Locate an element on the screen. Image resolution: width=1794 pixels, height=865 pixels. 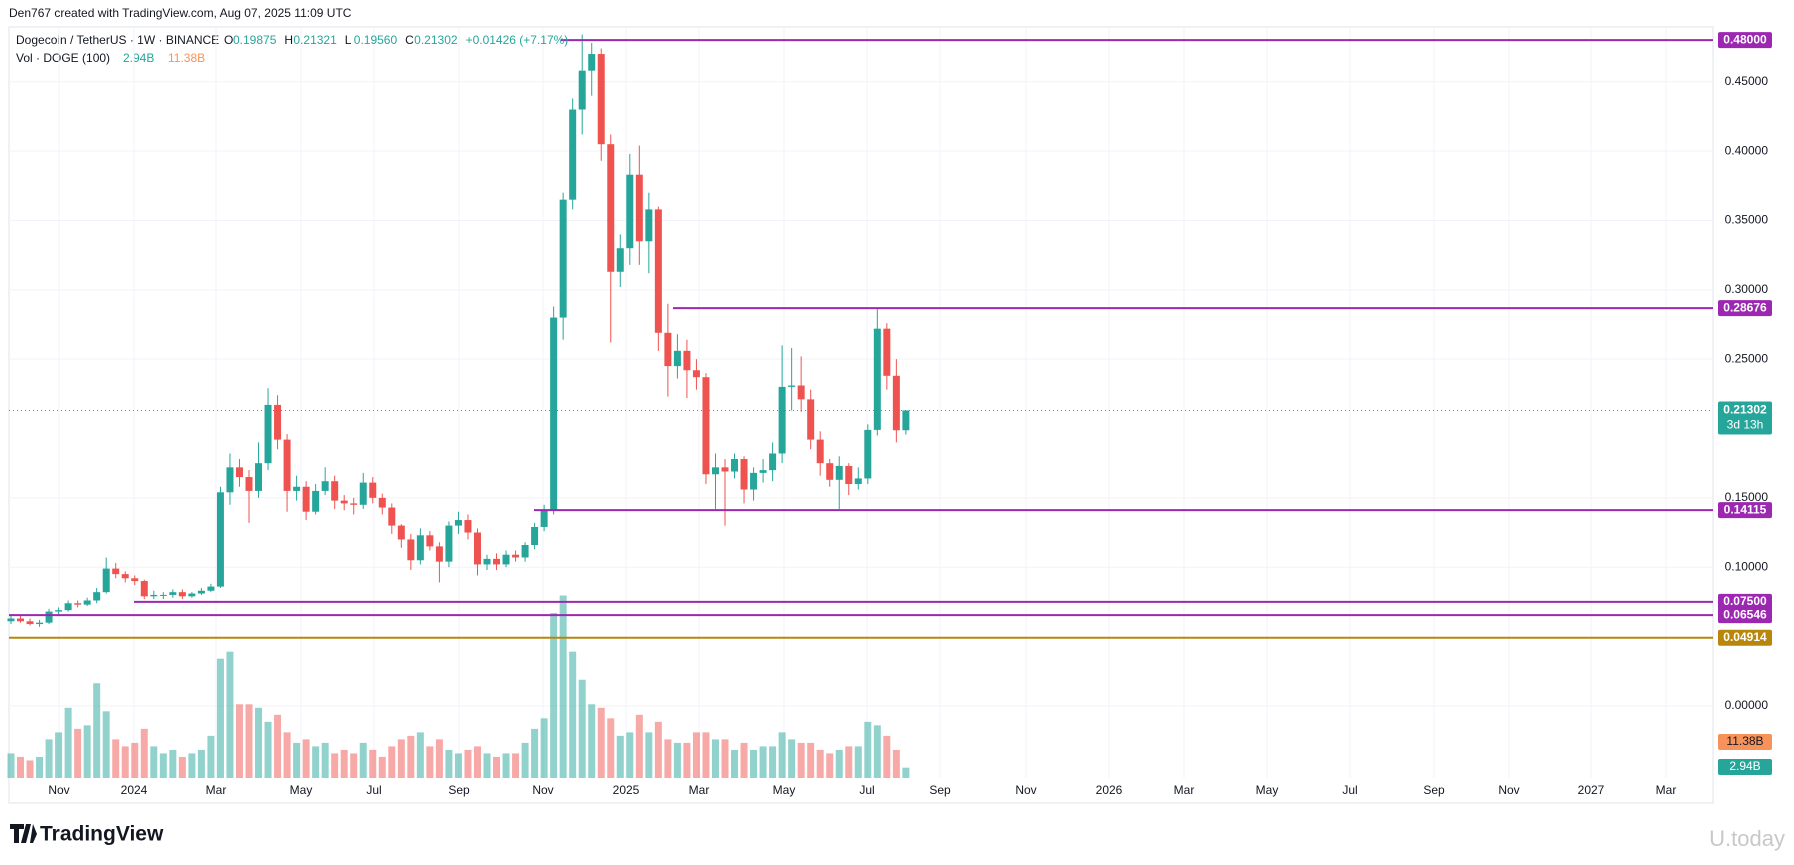
ohlc-value: 0.19875 is located at coordinates (255, 40).